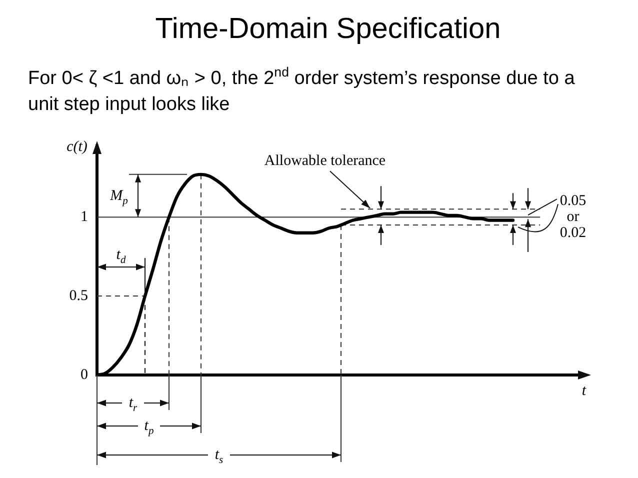 The width and height of the screenshot is (638, 478). Describe the element at coordinates (584, 391) in the screenshot. I see `x-axis-title: t` at that location.